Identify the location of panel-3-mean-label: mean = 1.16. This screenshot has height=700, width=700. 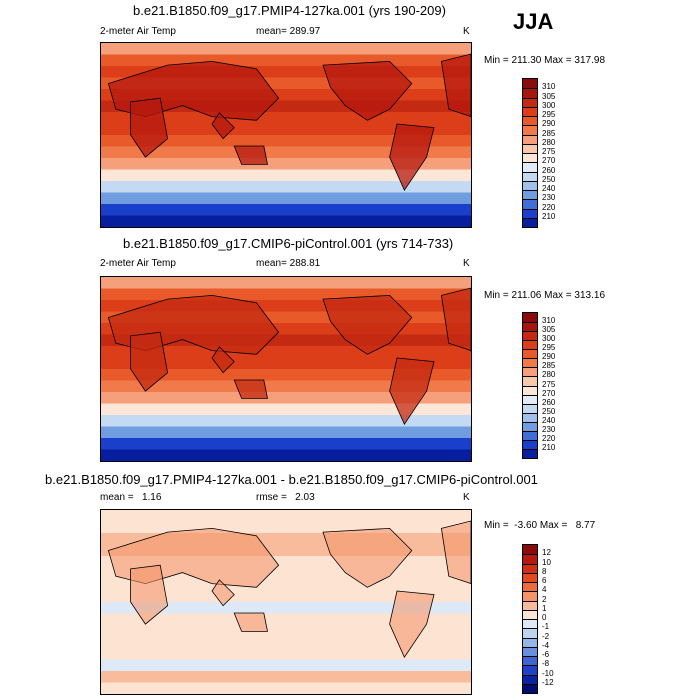
(131, 497).